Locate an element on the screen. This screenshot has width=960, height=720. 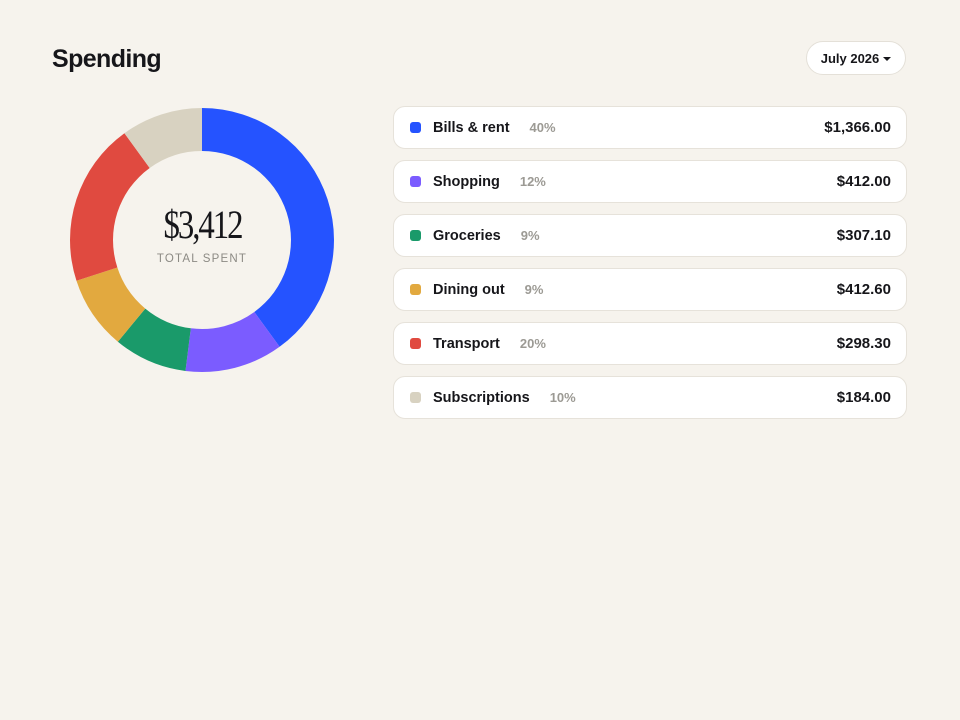
donut-slice-shopping is located at coordinates (232, 342).